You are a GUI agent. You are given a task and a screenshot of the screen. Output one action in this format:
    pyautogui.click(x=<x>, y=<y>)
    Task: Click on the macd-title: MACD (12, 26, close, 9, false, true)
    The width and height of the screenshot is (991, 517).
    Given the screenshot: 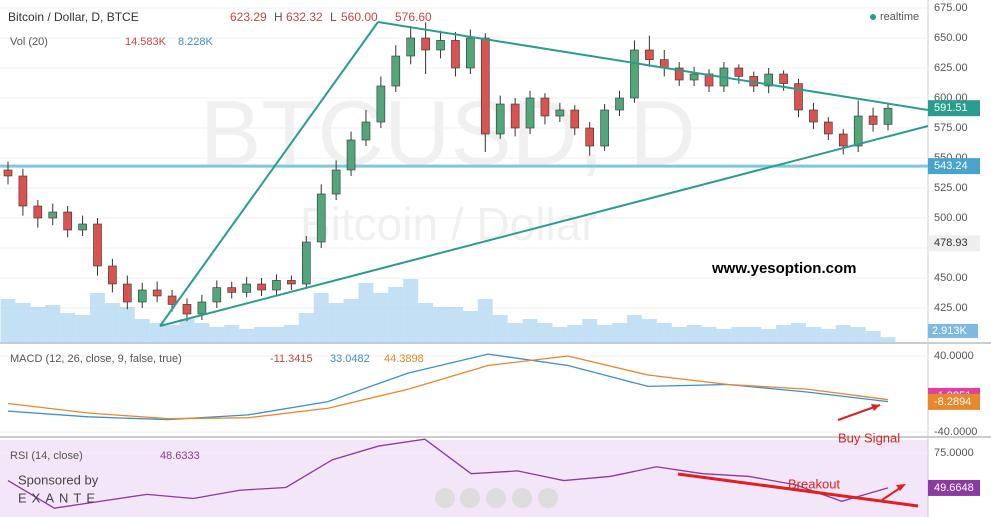 What is the action you would take?
    pyautogui.click(x=96, y=359)
    